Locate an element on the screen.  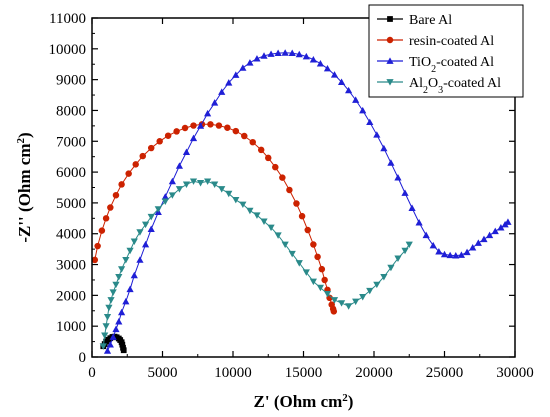
y-tick-label: 0 is located at coordinates (83, 358).